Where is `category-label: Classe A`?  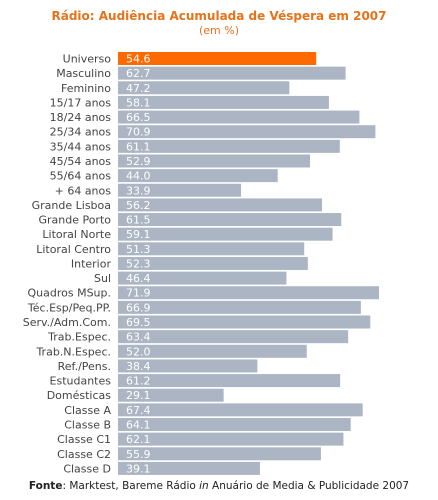 category-label: Classe A is located at coordinates (87, 410).